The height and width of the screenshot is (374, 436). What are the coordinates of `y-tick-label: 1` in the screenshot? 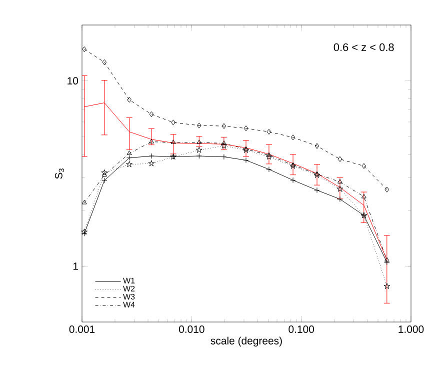 It's located at (75, 266).